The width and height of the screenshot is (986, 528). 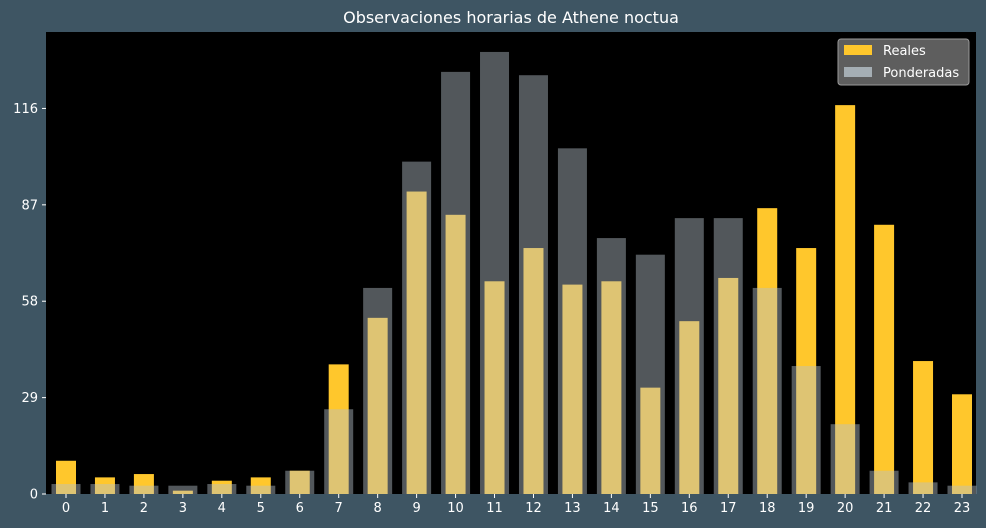 What do you see at coordinates (66, 508) in the screenshot?
I see `x-tick-label: 0` at bounding box center [66, 508].